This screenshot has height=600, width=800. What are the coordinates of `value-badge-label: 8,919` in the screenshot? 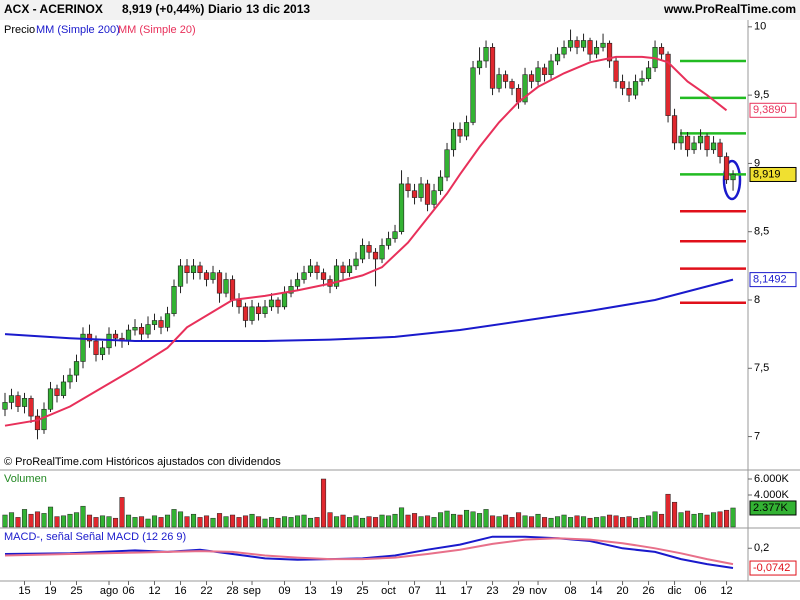 It's located at (767, 174).